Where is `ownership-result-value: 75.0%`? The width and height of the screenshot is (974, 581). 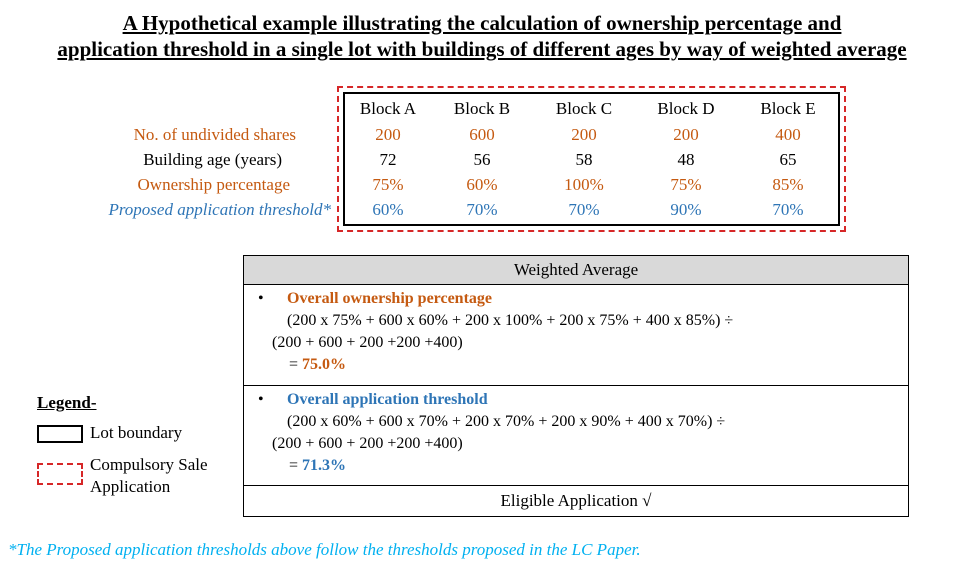
ownership-result-value: 75.0% is located at coordinates (324, 364).